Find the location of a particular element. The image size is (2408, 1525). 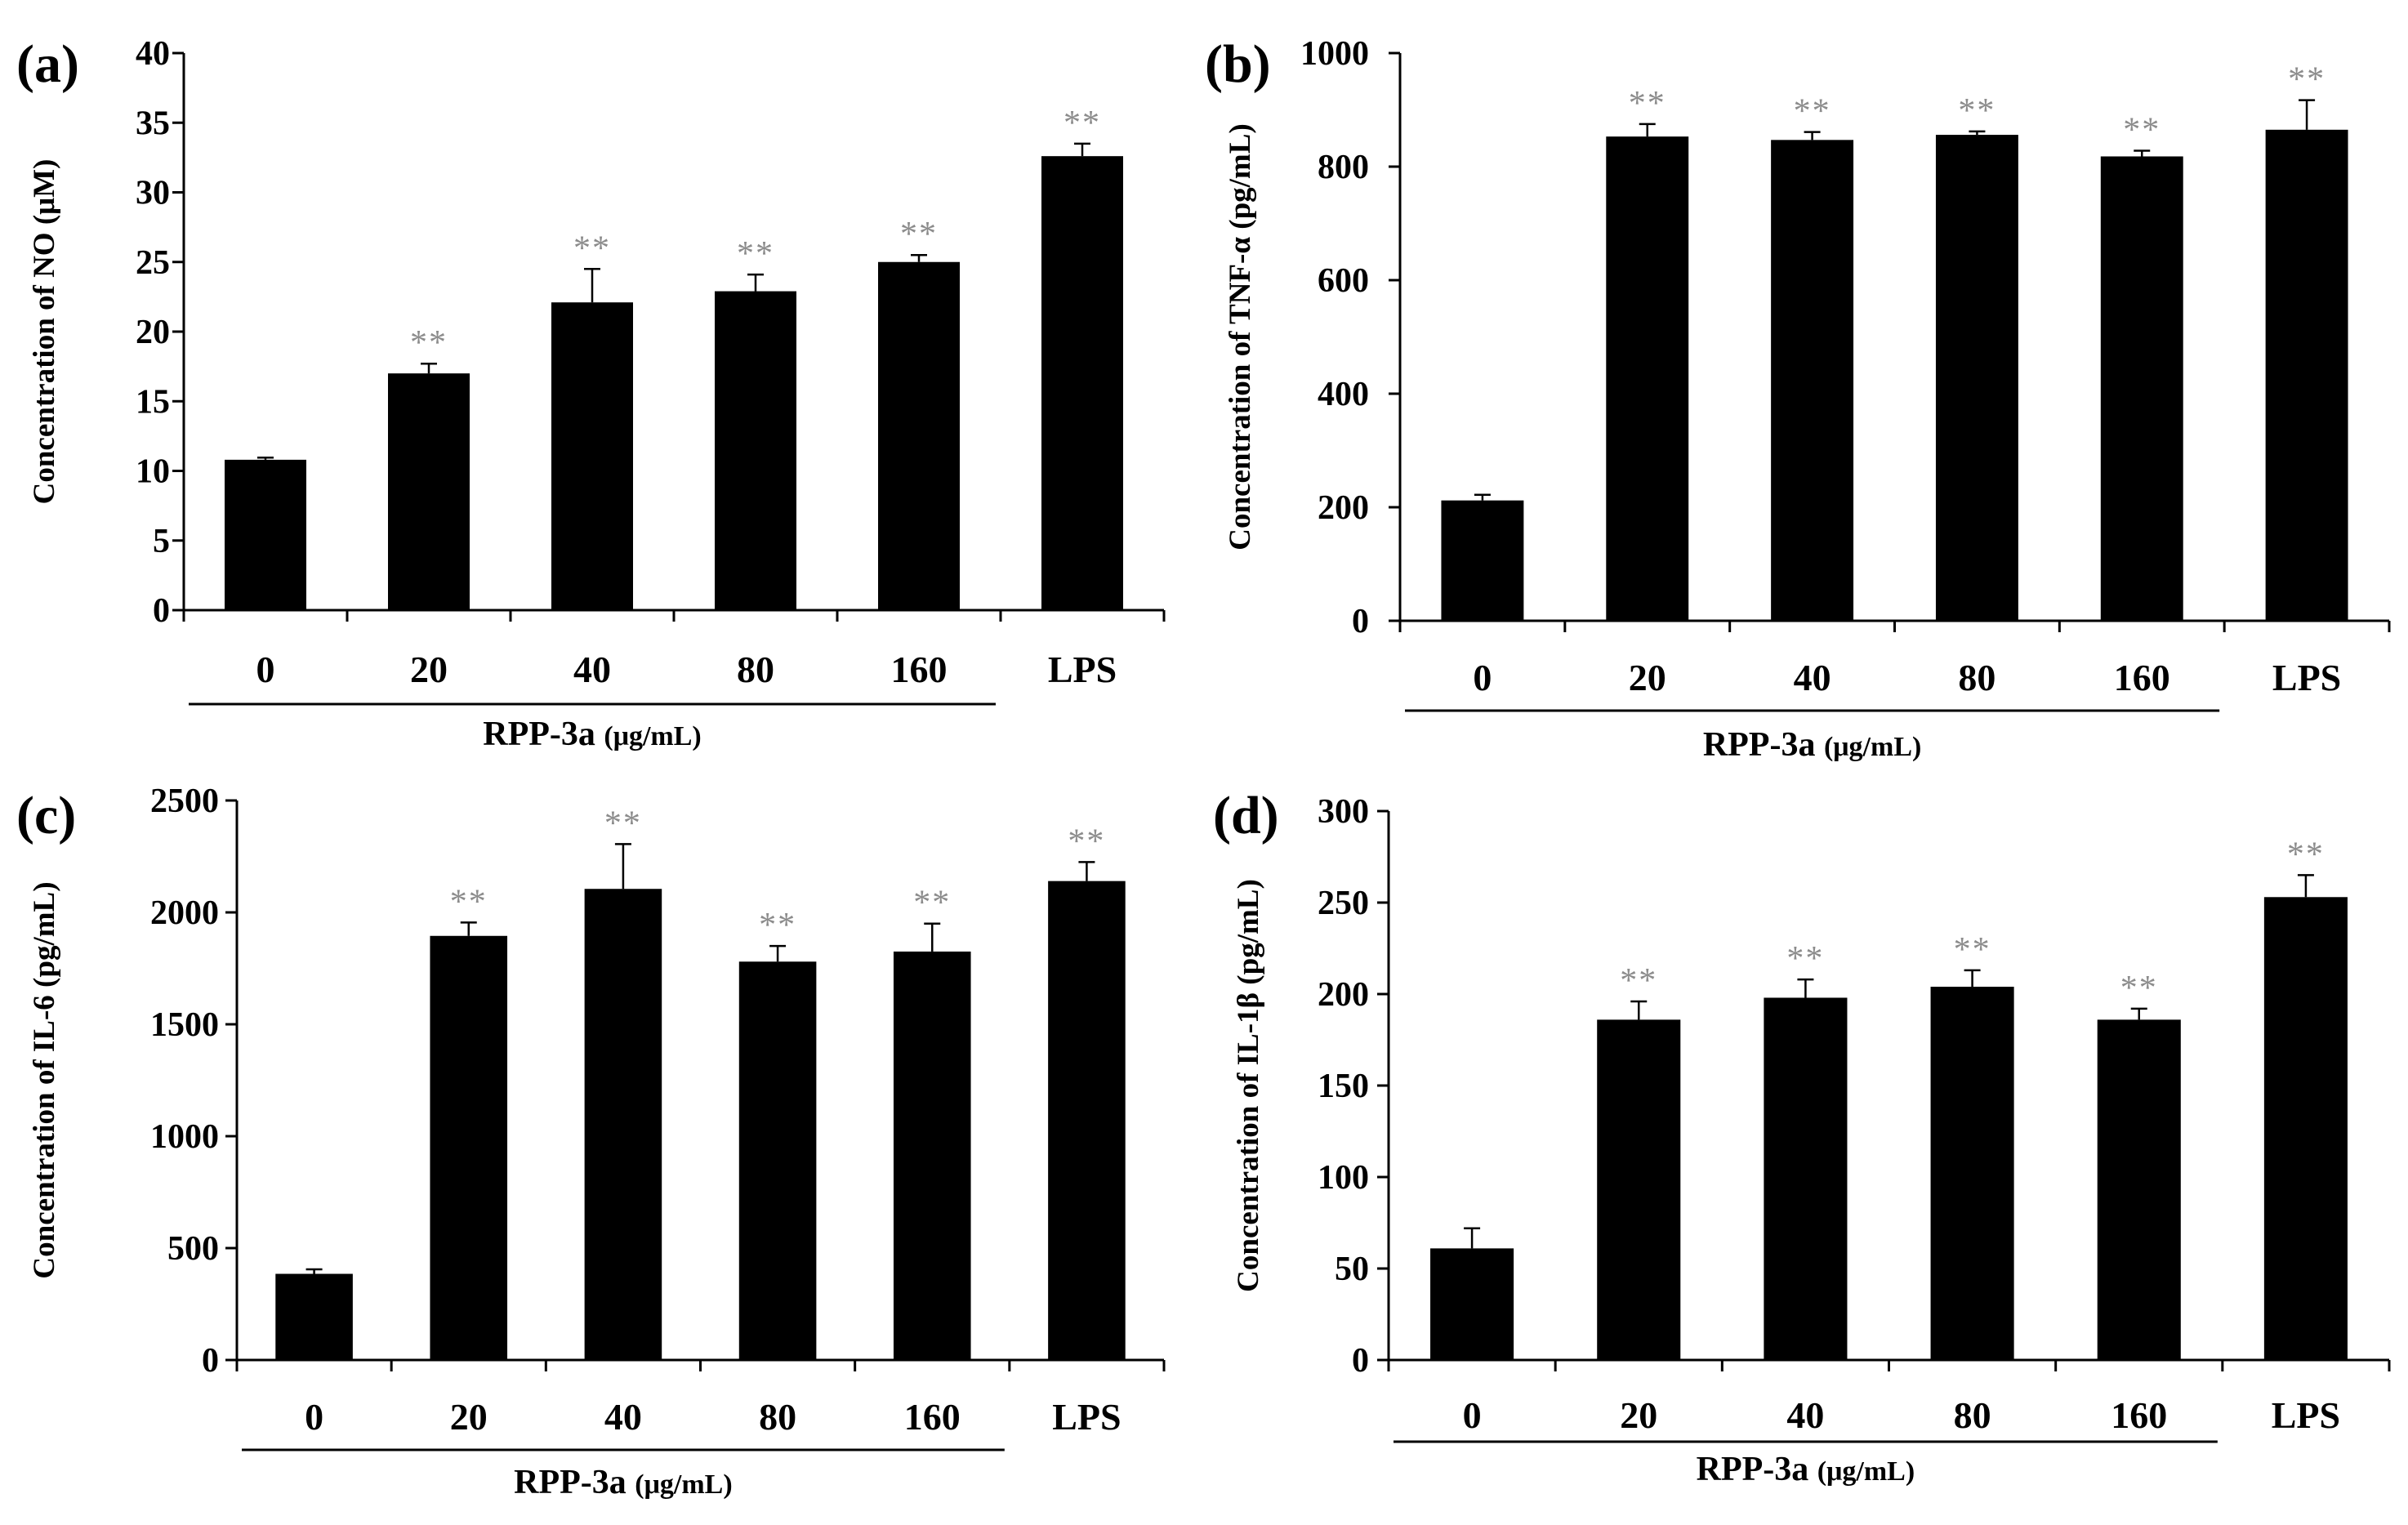

panel-letter: (b) is located at coordinates (1238, 64).